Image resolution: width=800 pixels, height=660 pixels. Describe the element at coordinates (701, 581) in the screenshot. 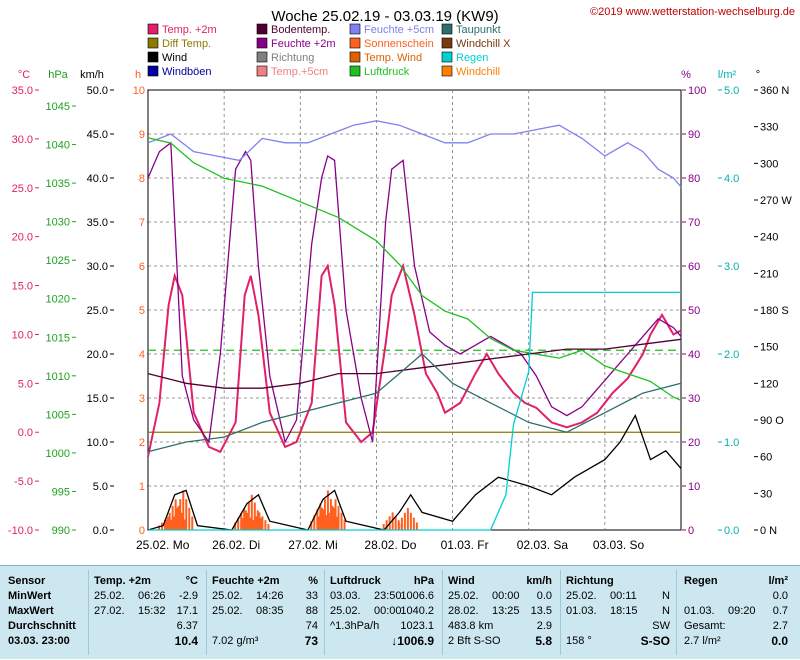

I see `stats-header: Regen` at that location.